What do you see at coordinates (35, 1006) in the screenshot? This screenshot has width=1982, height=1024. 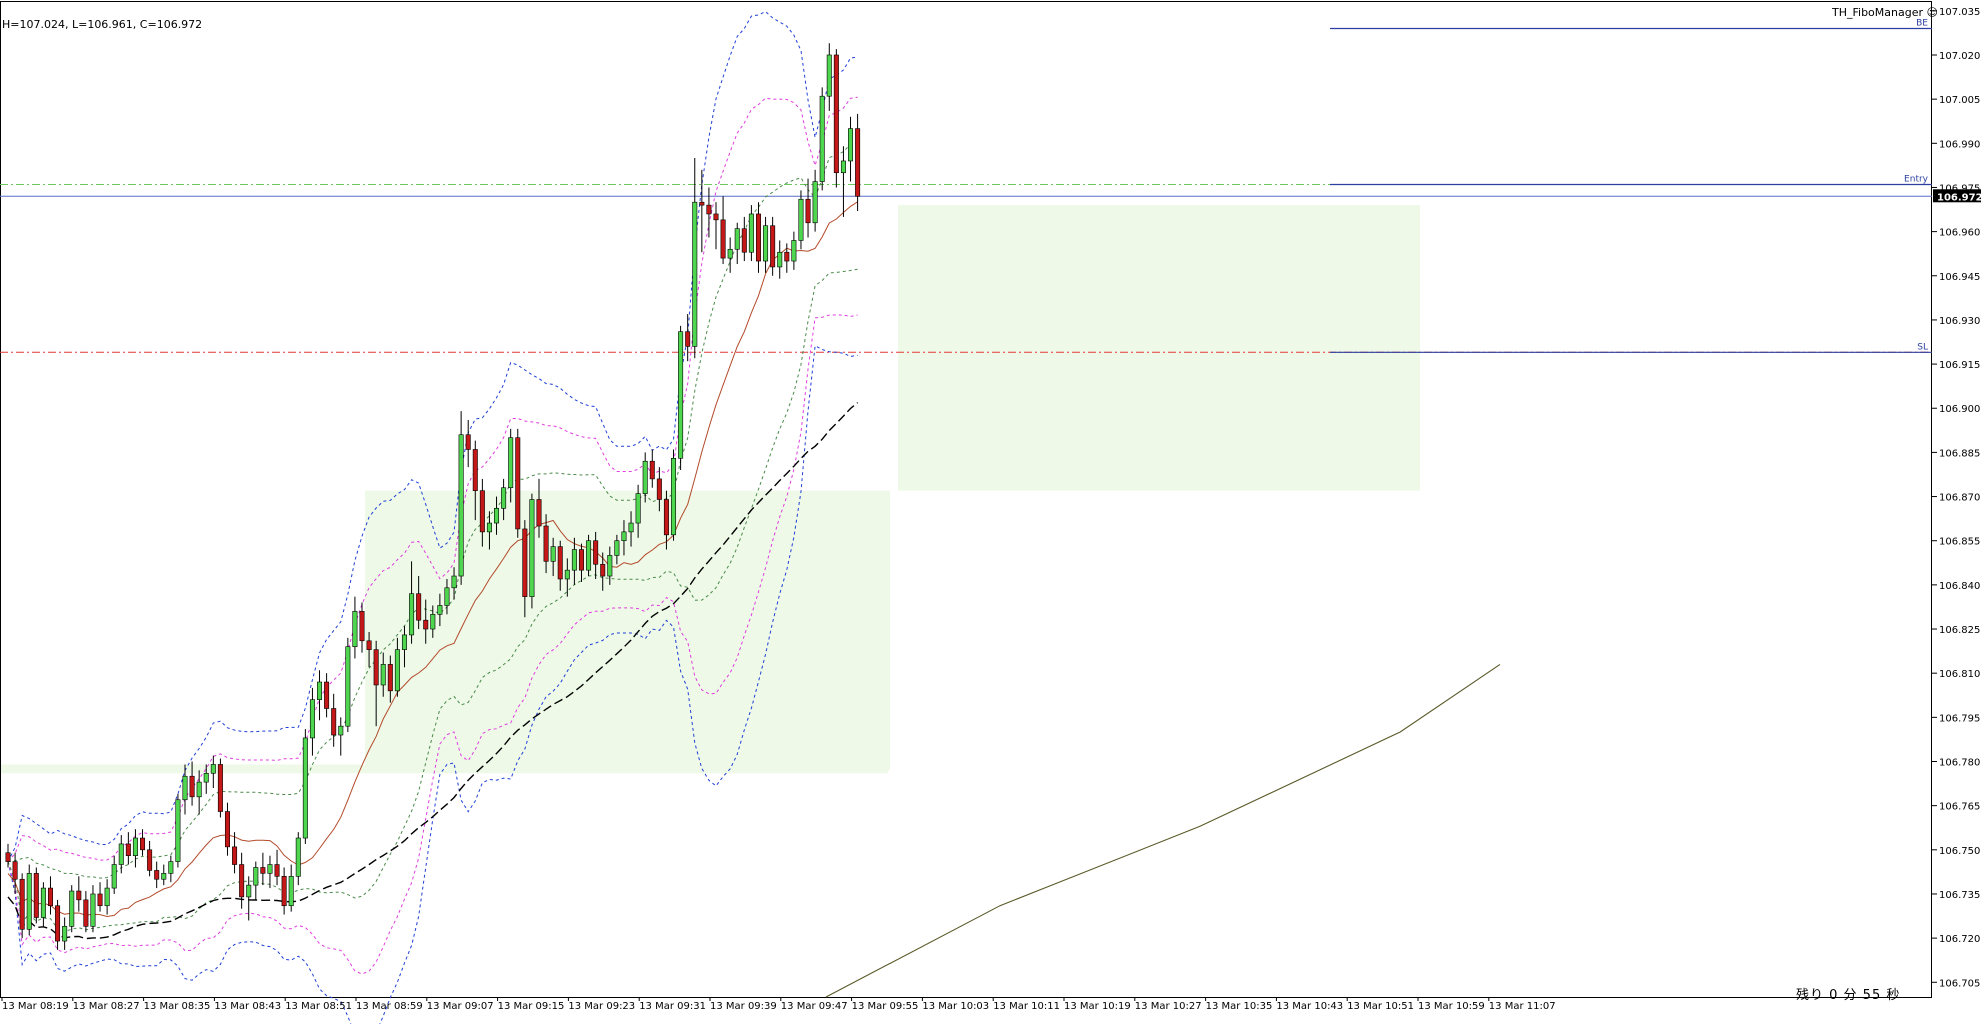 I see `x-tick-label: 13 Mar 08:19` at bounding box center [35, 1006].